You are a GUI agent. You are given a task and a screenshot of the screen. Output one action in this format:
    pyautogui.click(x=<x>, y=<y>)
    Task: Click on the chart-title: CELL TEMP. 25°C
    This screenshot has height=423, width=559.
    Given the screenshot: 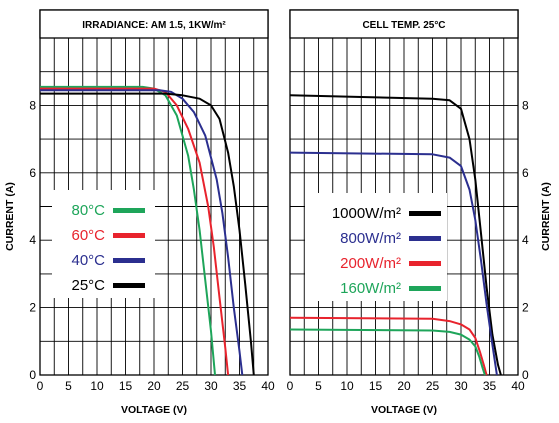 What is the action you would take?
    pyautogui.click(x=403, y=25)
    